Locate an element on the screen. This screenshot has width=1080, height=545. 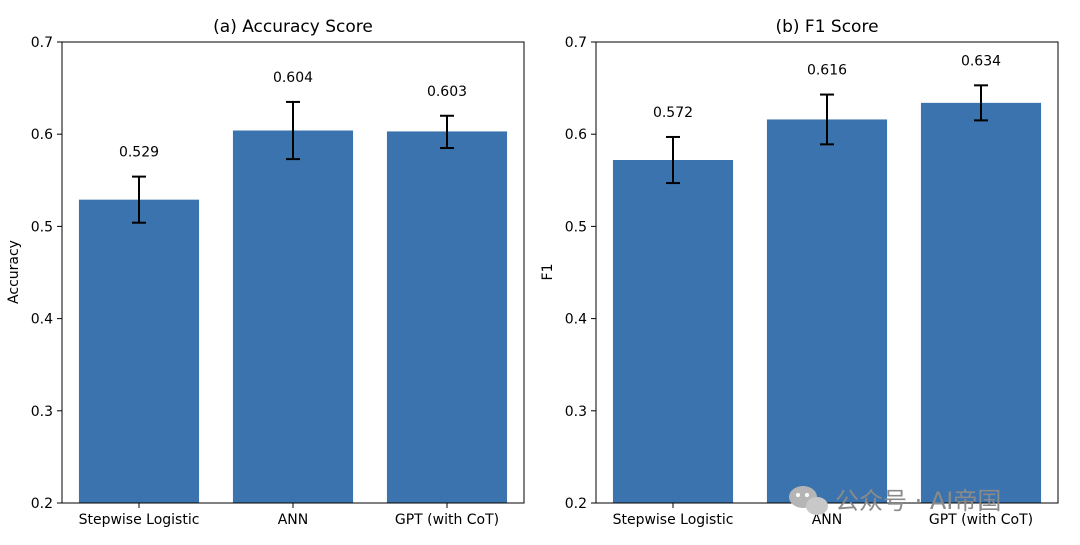
data-label: 0.572 is located at coordinates (673, 113).